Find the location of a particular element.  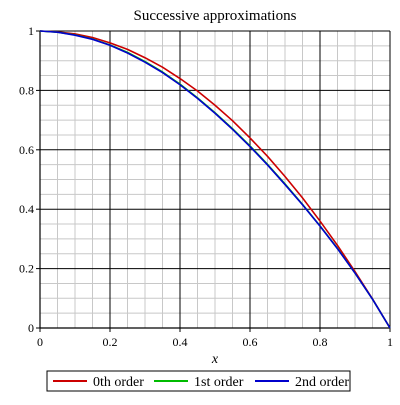

legend: 0th order 1st order 2nd order is located at coordinates (198, 381).